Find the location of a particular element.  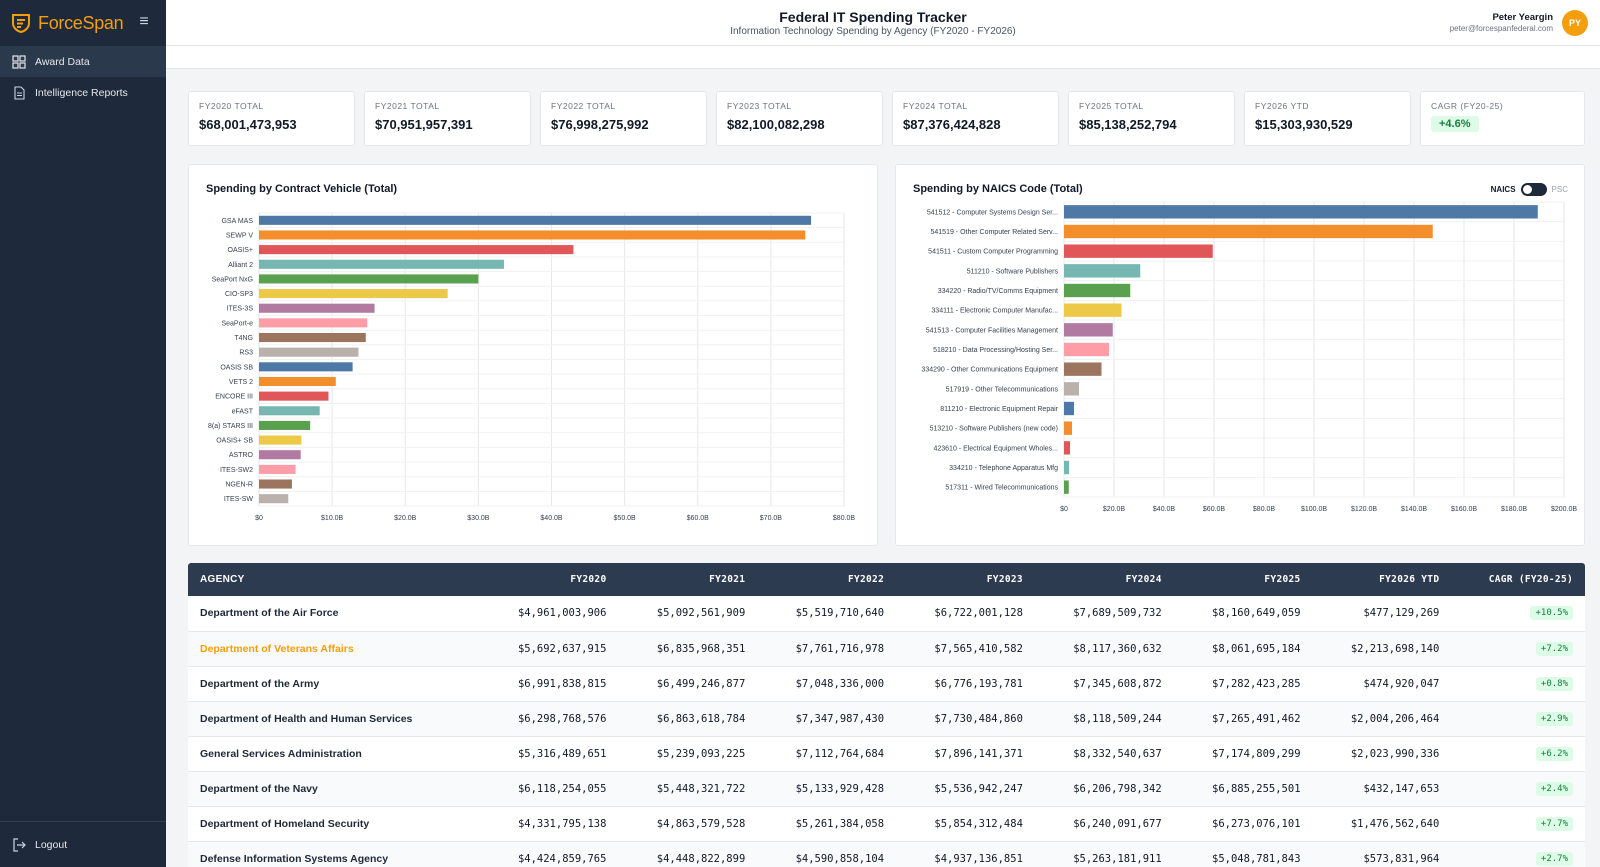

kpi-card-fy2026-ytd: FY2026 YTD $15,303,930,529 is located at coordinates (1327, 118).